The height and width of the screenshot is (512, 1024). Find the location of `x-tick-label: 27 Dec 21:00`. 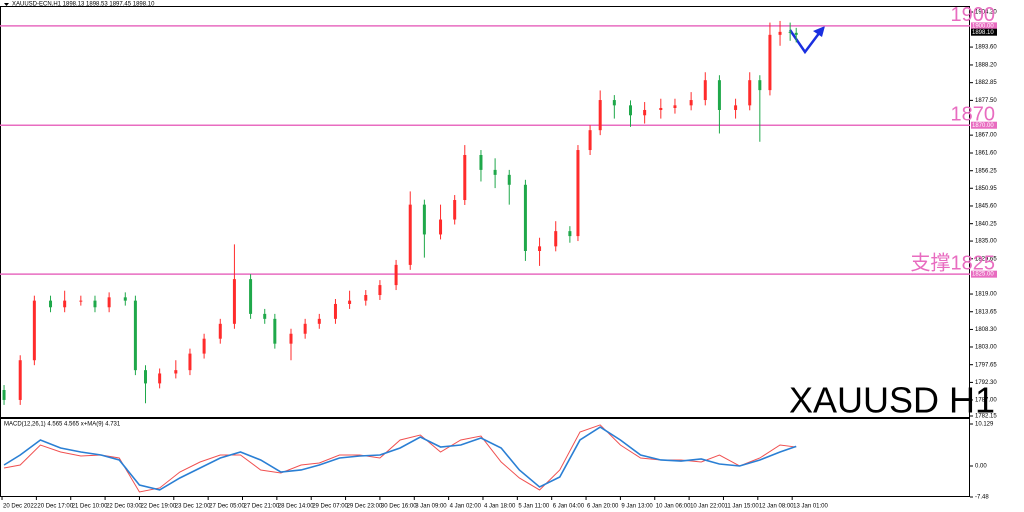

x-tick-label: 27 Dec 21:00 is located at coordinates (262, 507).